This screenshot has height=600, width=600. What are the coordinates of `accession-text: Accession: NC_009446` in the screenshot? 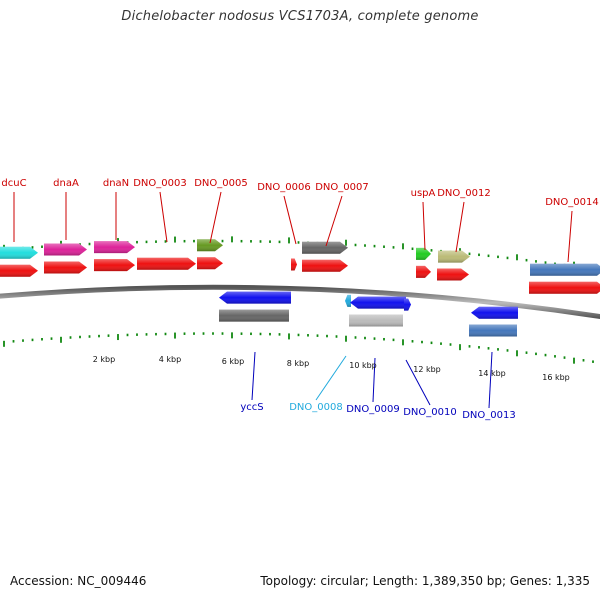 It's located at (78, 581).